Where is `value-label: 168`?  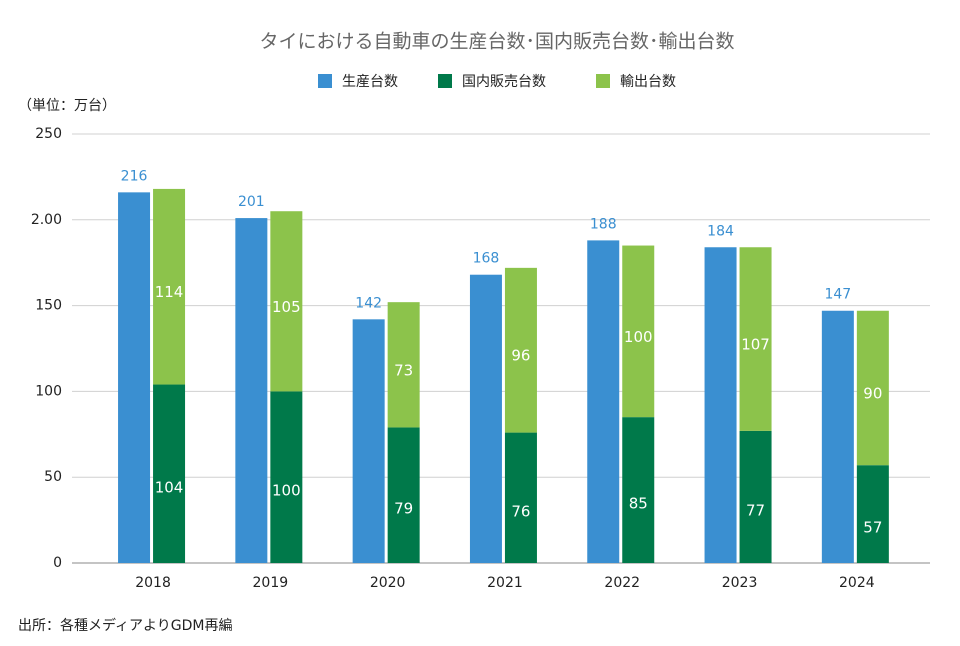
value-label: 168 is located at coordinates (486, 259).